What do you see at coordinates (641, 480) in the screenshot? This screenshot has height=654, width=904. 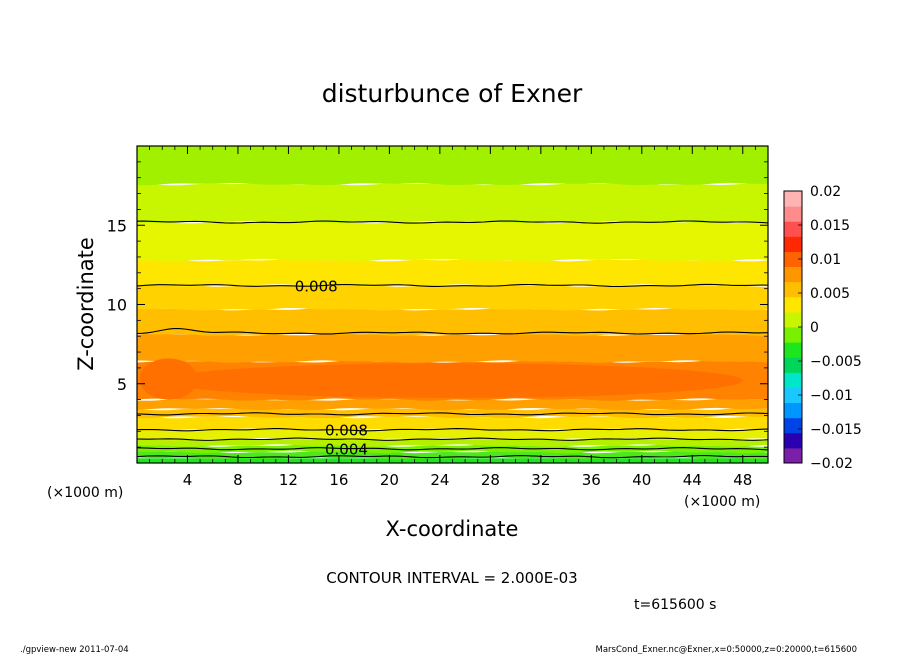 I see `x-tick-label-9: 40` at bounding box center [641, 480].